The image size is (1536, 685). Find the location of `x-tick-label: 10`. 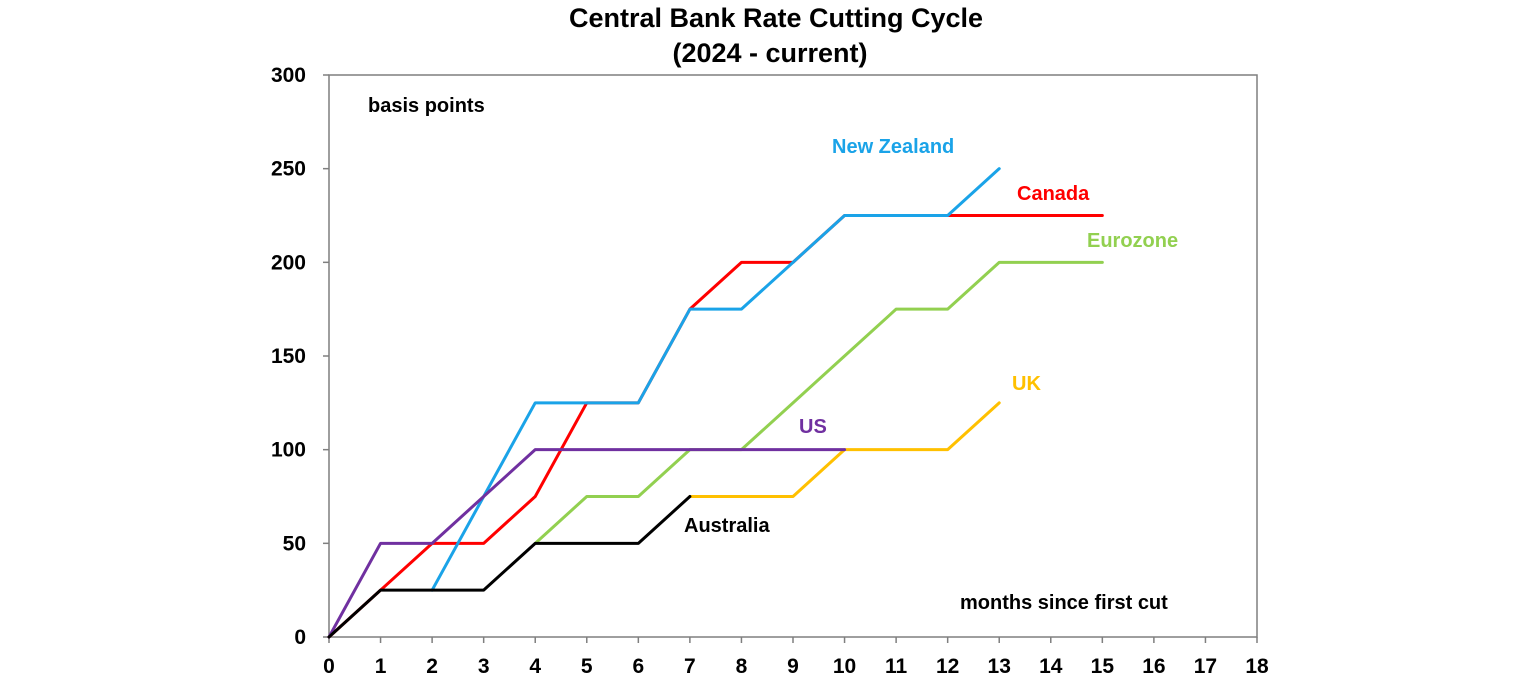

x-tick-label: 10 is located at coordinates (844, 666).